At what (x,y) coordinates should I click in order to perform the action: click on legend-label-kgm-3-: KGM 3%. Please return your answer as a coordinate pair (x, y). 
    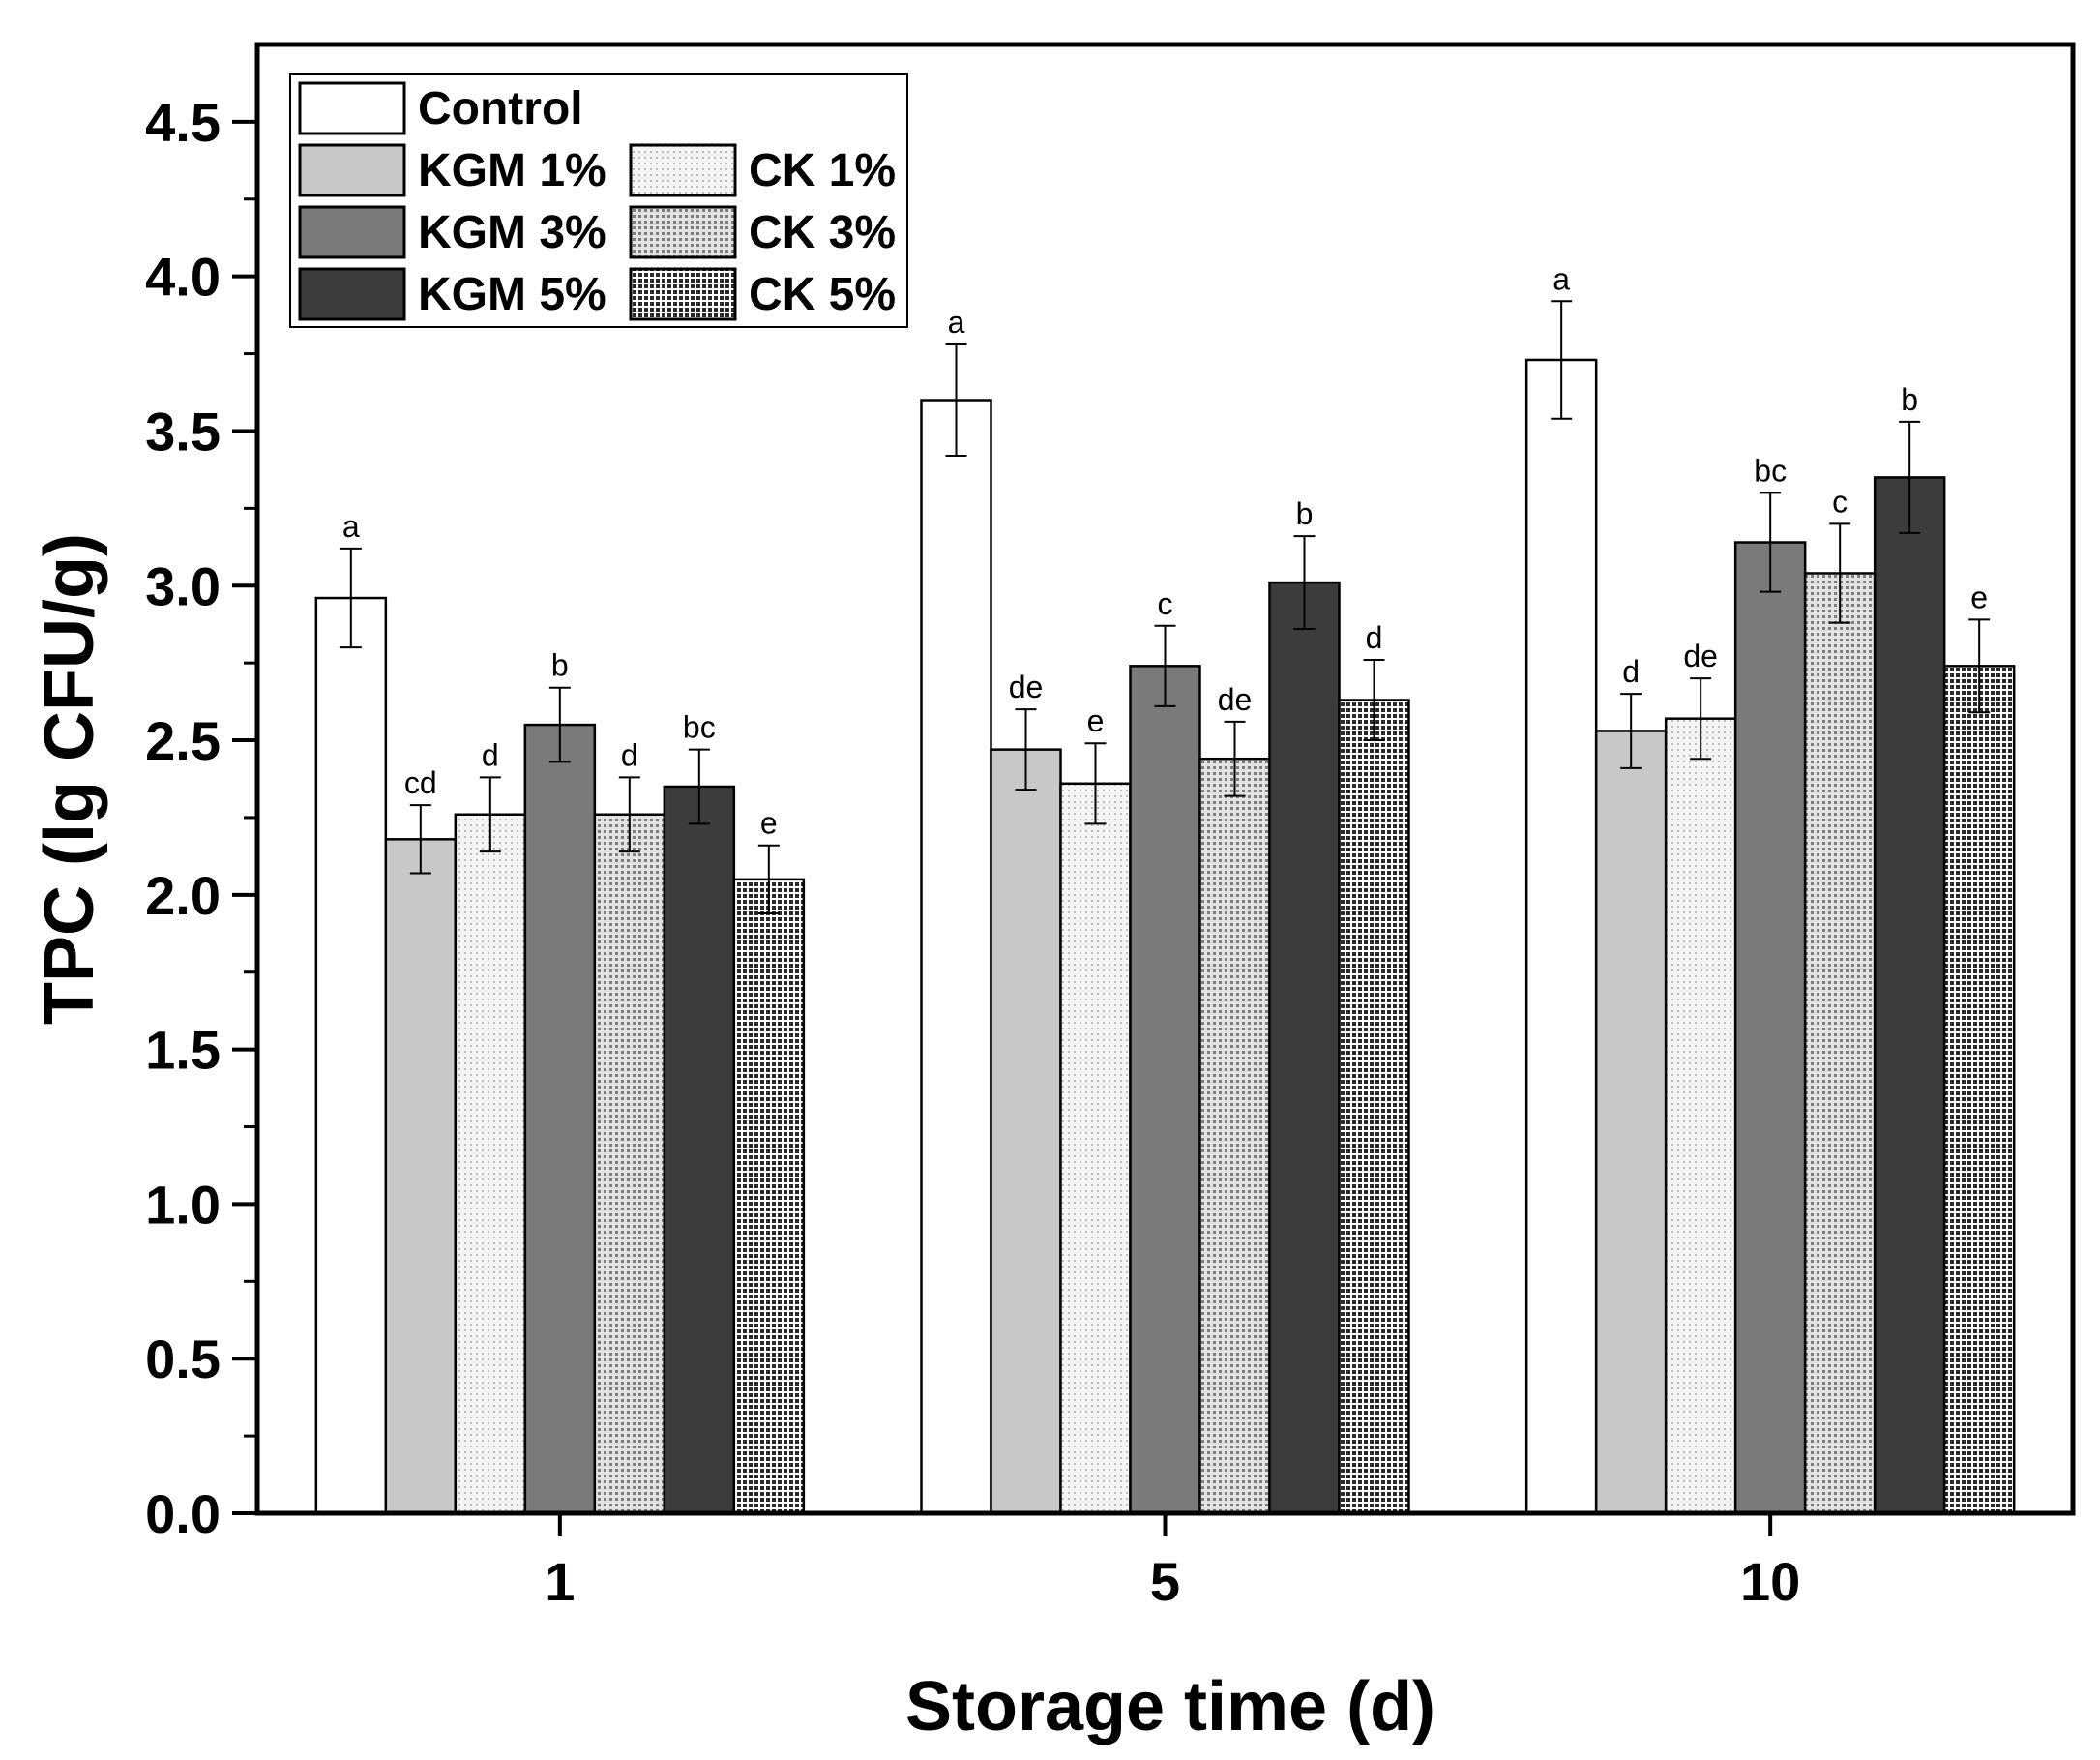
    Looking at the image, I should click on (512, 232).